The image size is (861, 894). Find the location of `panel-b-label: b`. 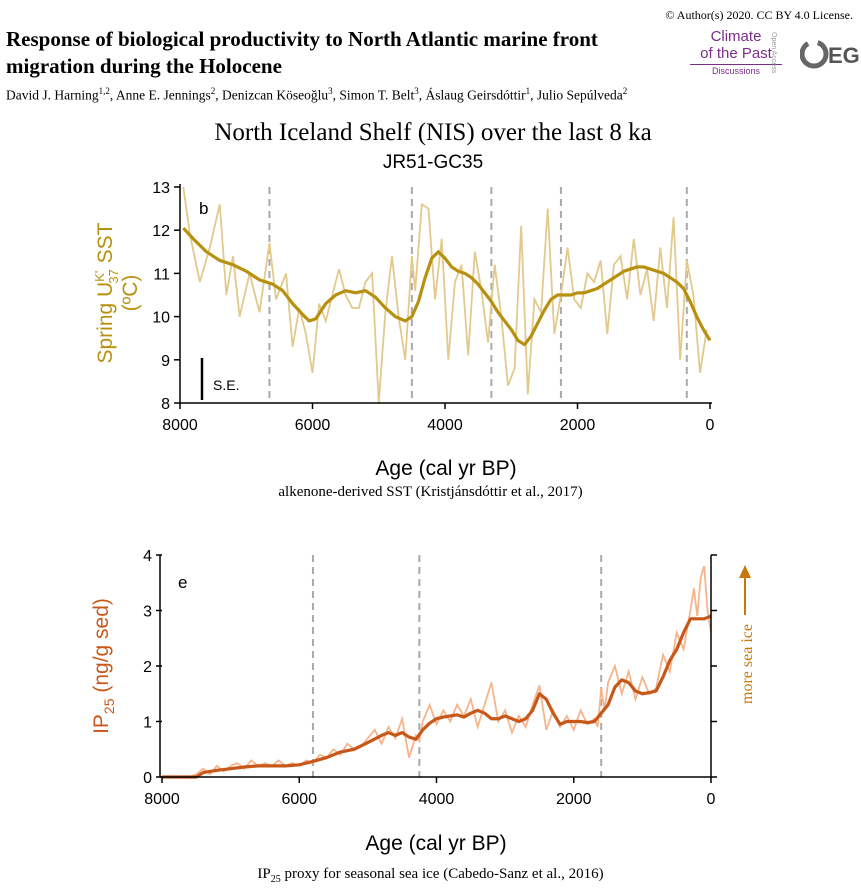

panel-b-label: b is located at coordinates (203, 208).